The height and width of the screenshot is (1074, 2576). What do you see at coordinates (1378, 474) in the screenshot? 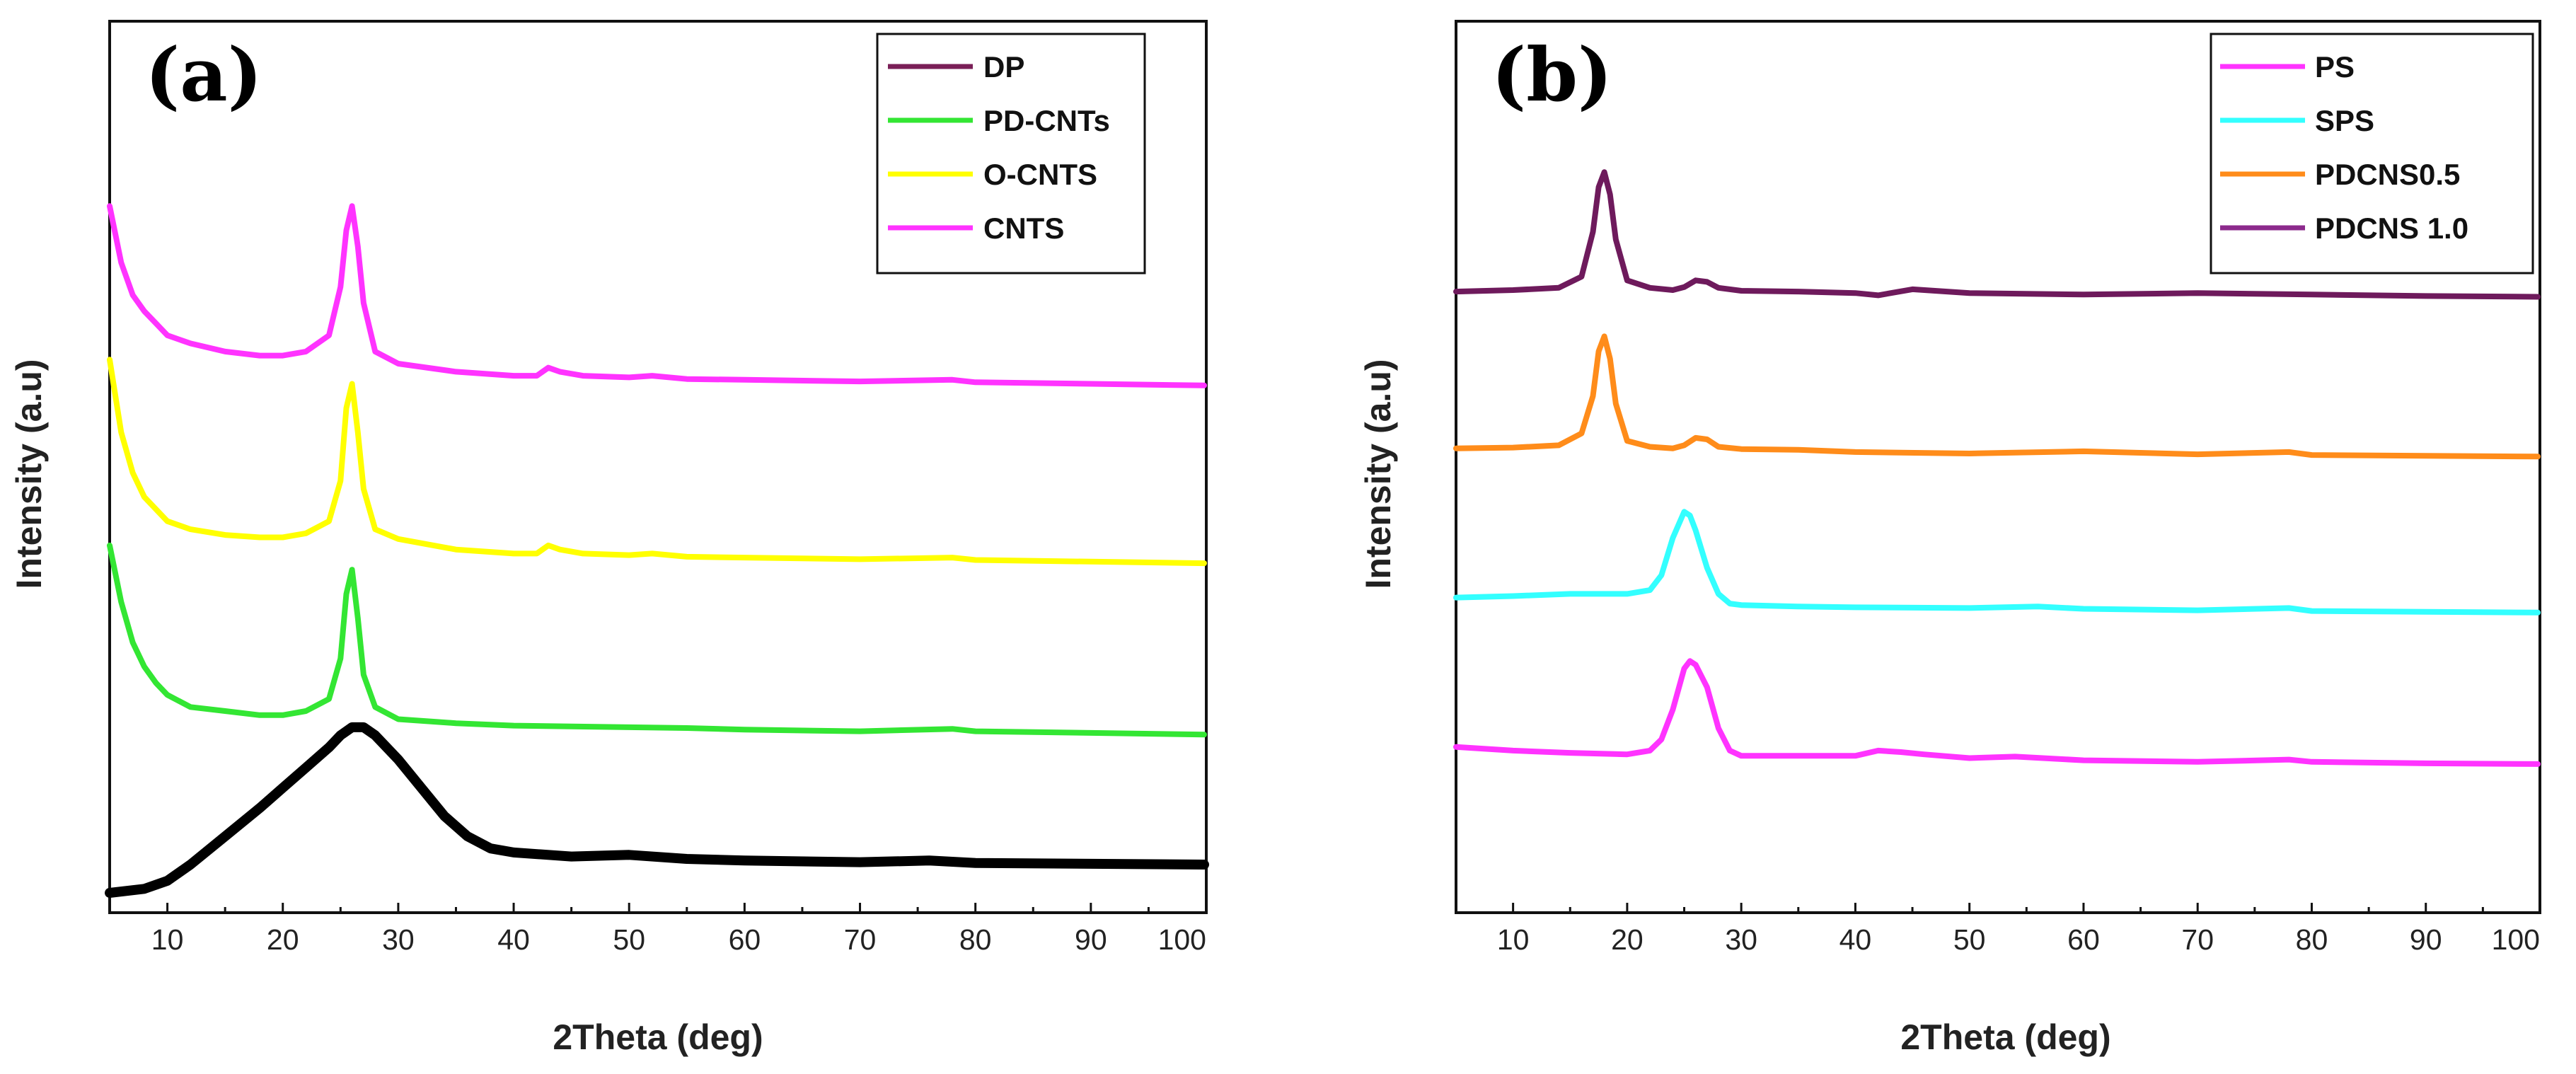
I see `panel-b-y-axis-title: Intensity (a.u)` at bounding box center [1378, 474].